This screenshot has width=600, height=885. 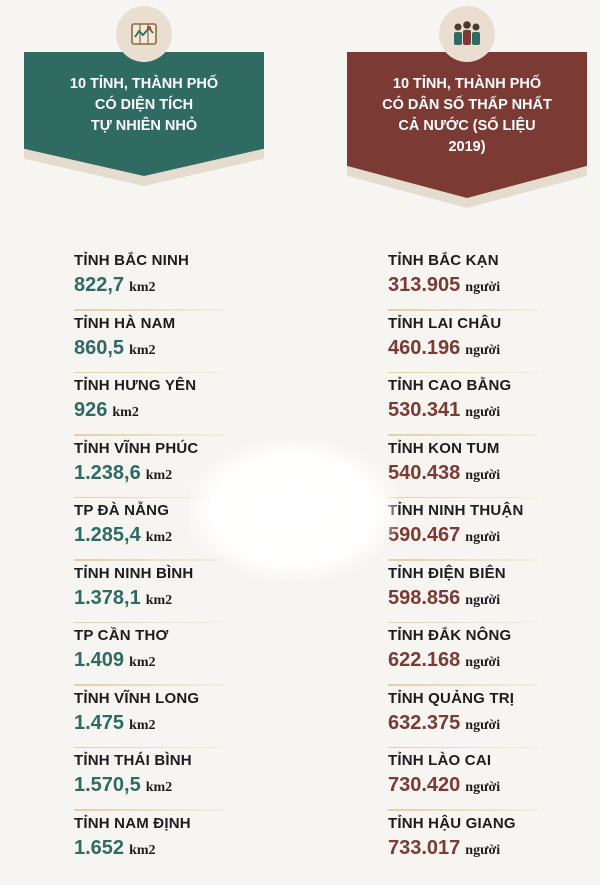 I want to click on list-item: TỈNH LAI CHÂU 460.196 người, so click(x=494, y=346).